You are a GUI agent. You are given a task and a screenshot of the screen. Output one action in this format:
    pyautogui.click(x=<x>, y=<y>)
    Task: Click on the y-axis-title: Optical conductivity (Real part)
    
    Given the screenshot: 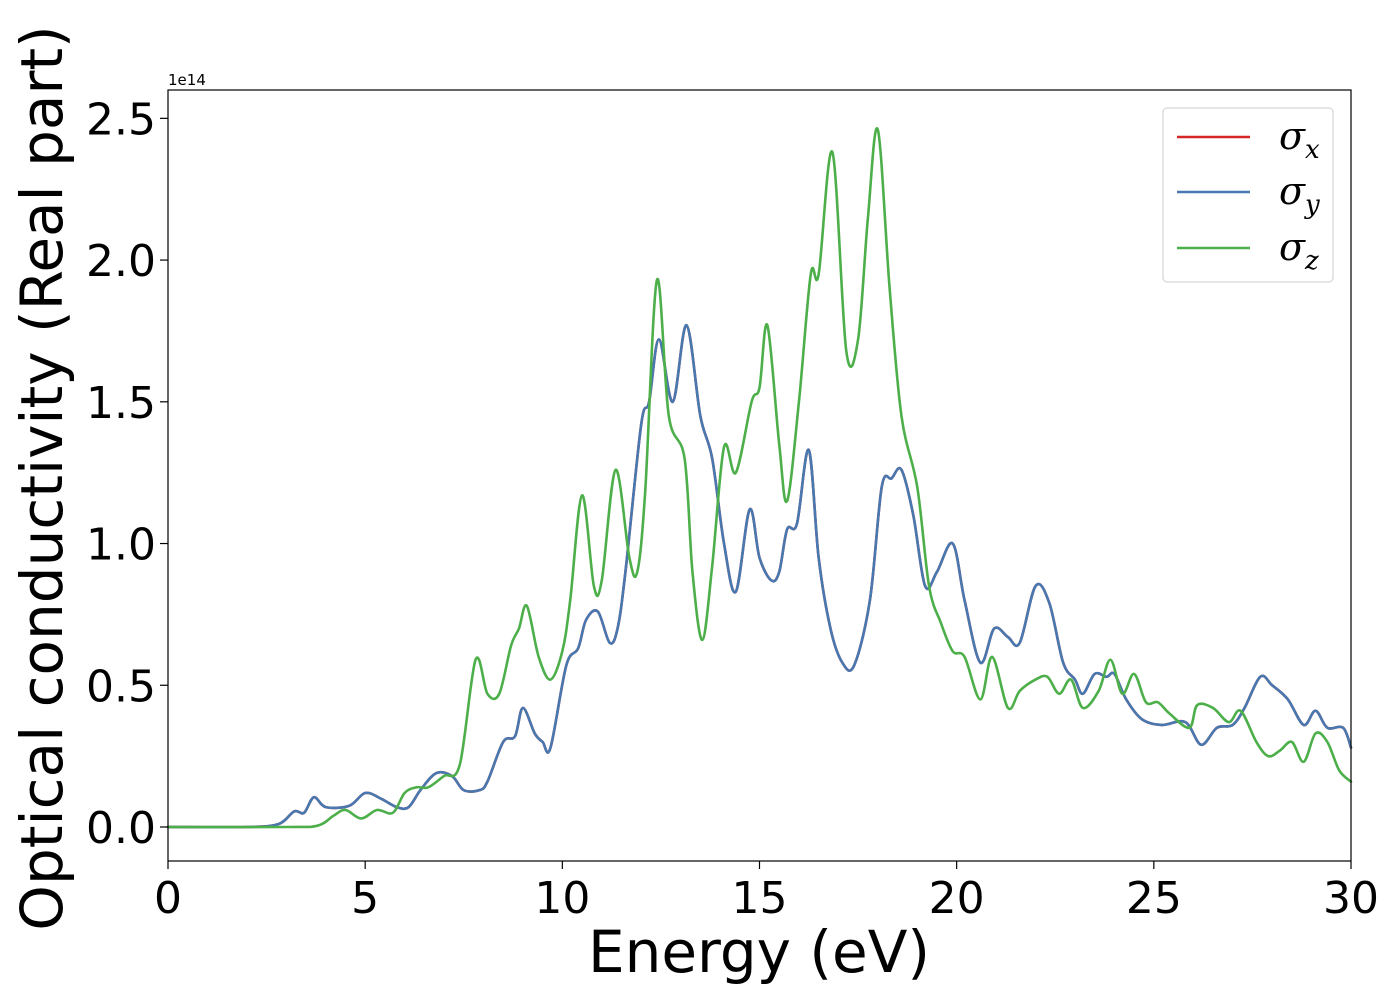 What is the action you would take?
    pyautogui.click(x=42, y=477)
    